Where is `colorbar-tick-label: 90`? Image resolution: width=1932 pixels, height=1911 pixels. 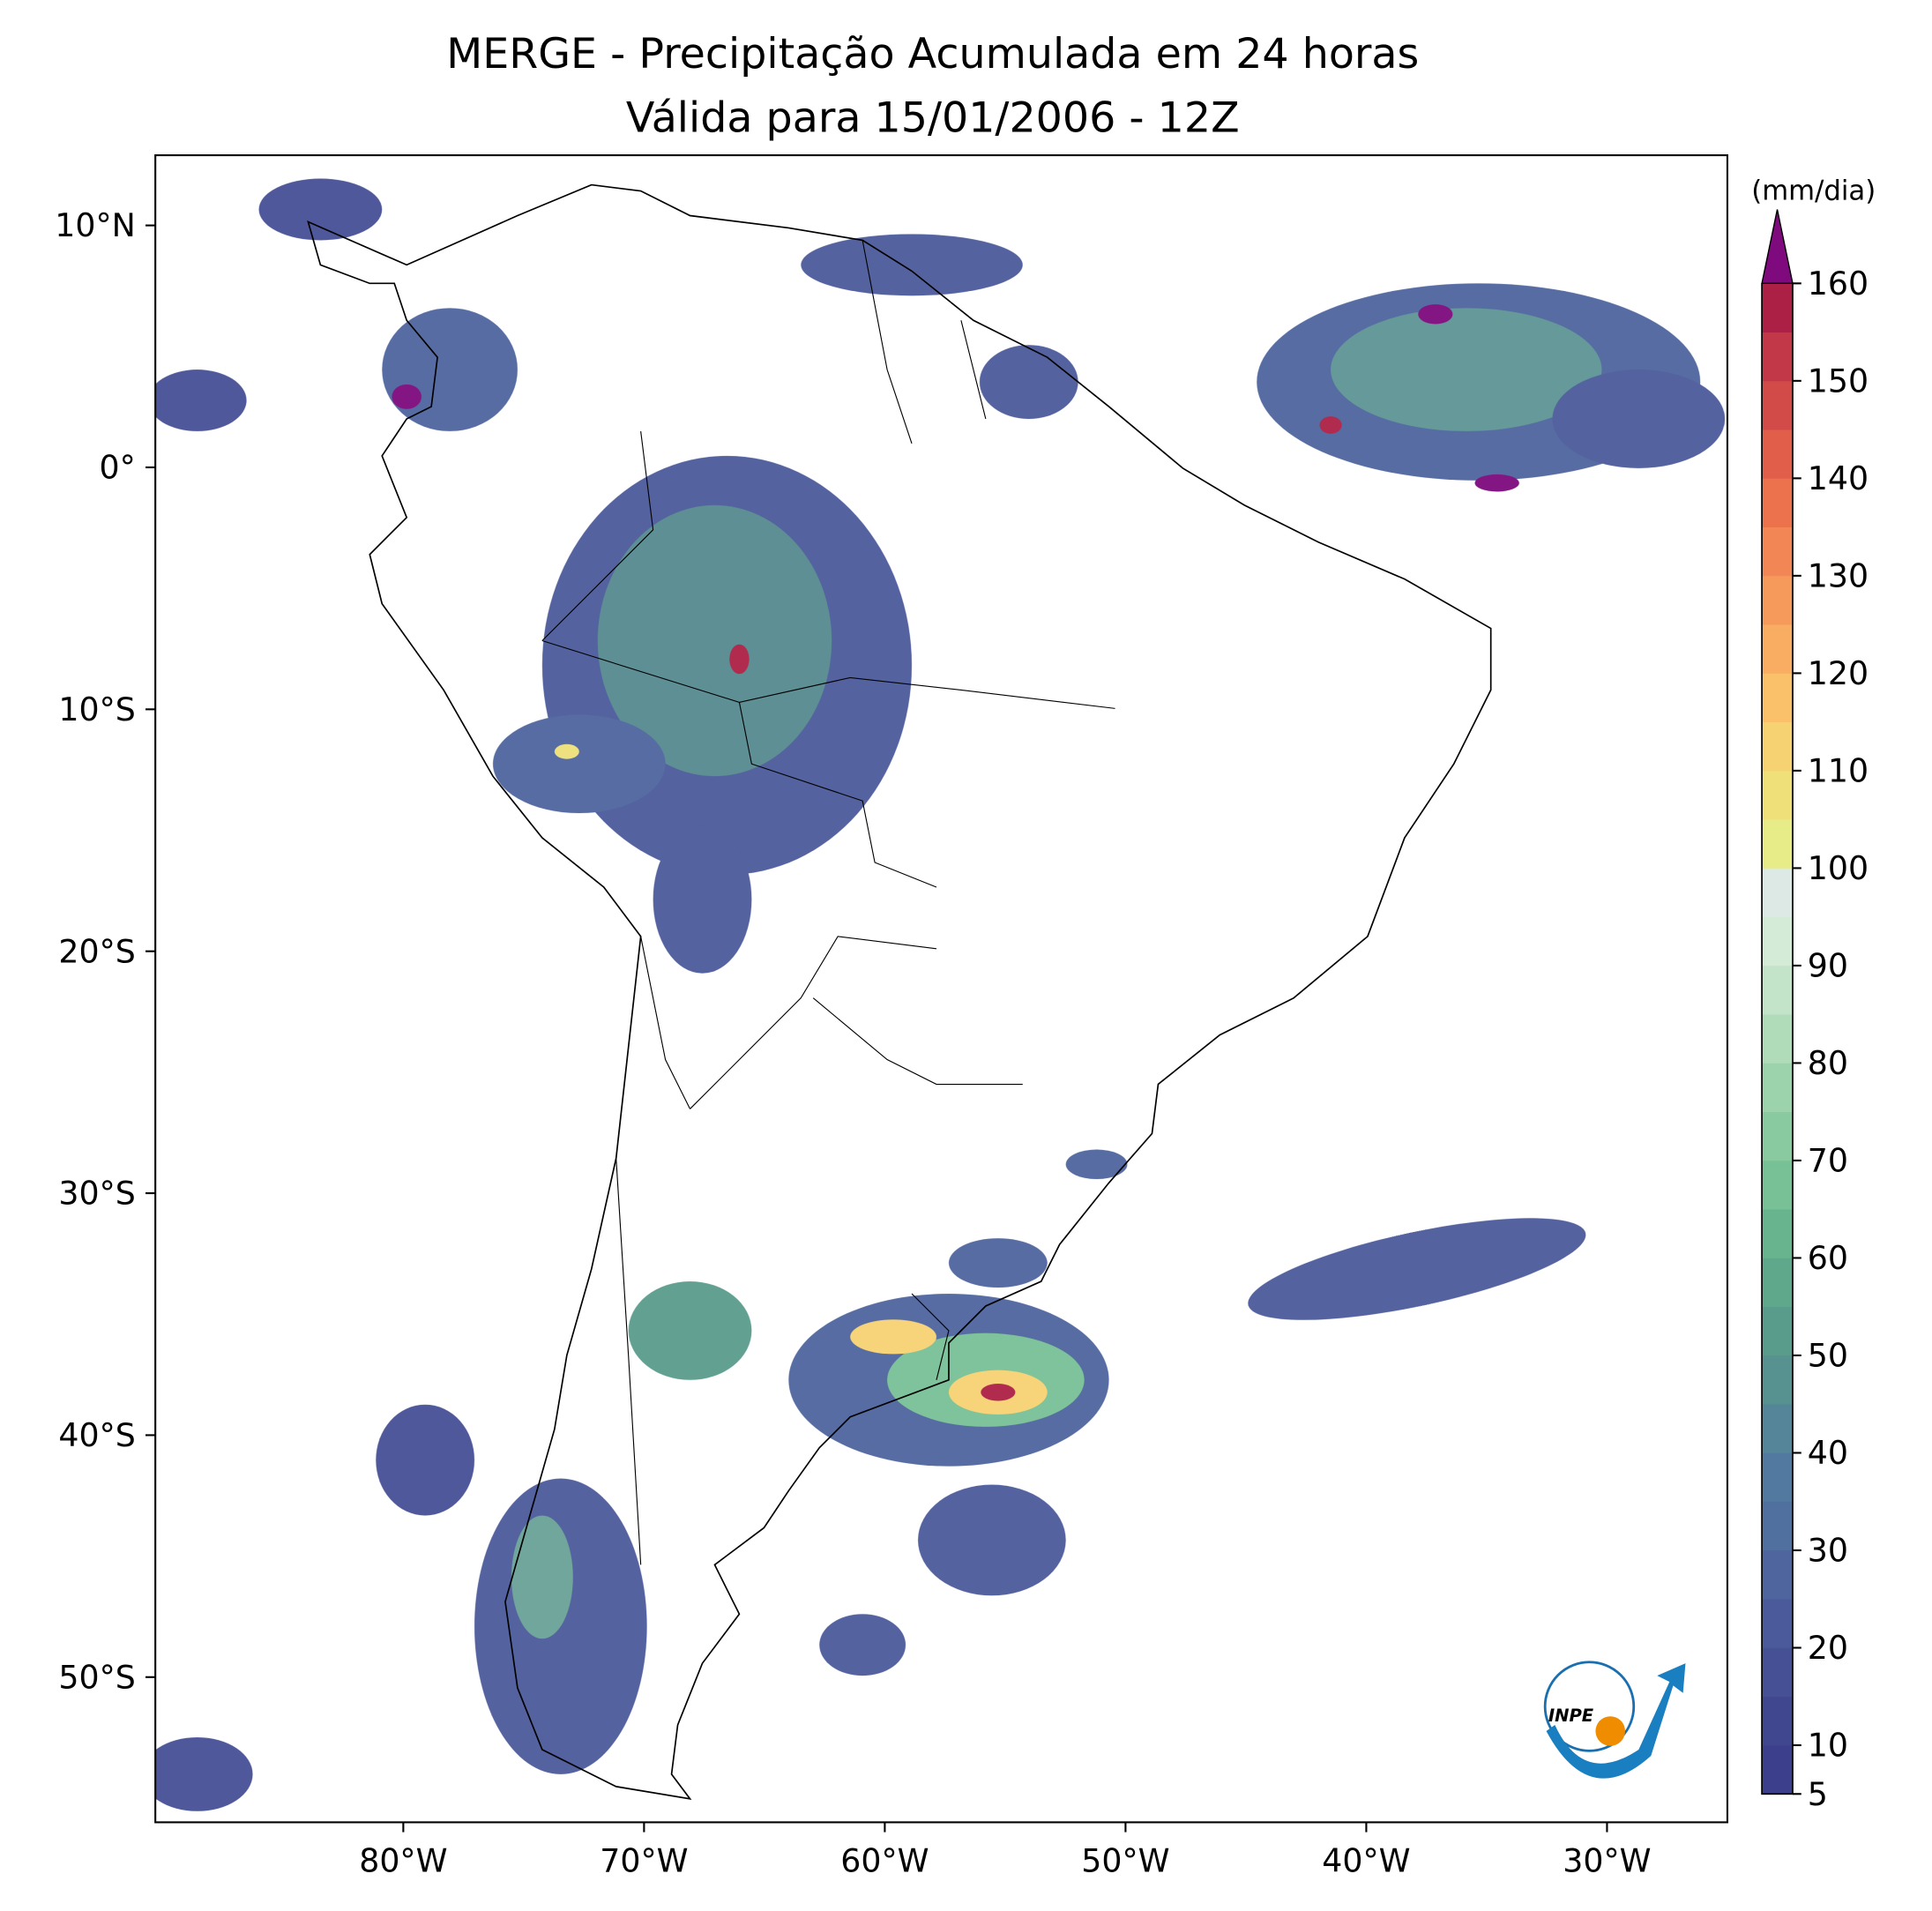 colorbar-tick-label: 90 is located at coordinates (1828, 965).